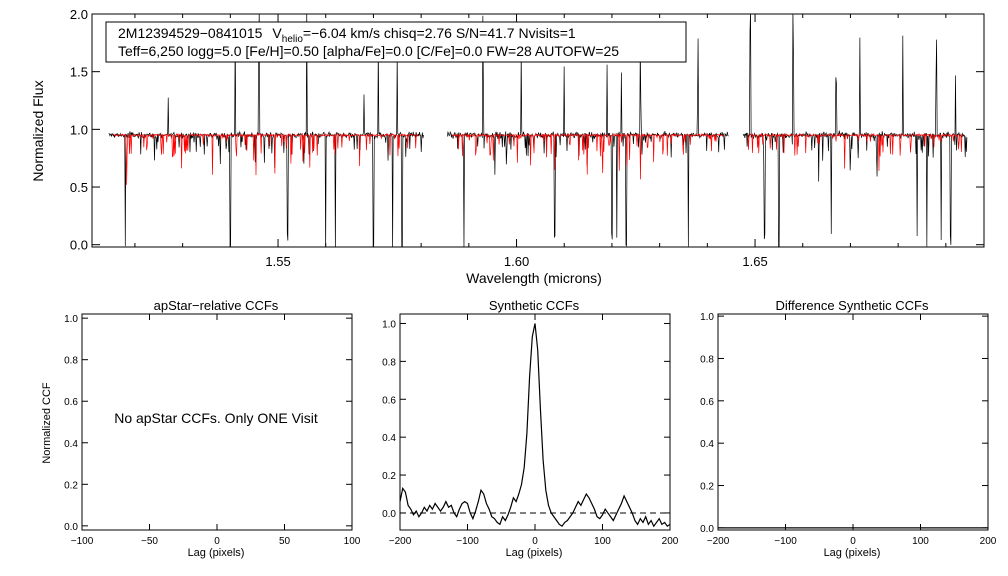 This screenshot has height=576, width=1008. I want to click on synthetic-ccf-title: Synthetic CCFs, so click(534, 305).